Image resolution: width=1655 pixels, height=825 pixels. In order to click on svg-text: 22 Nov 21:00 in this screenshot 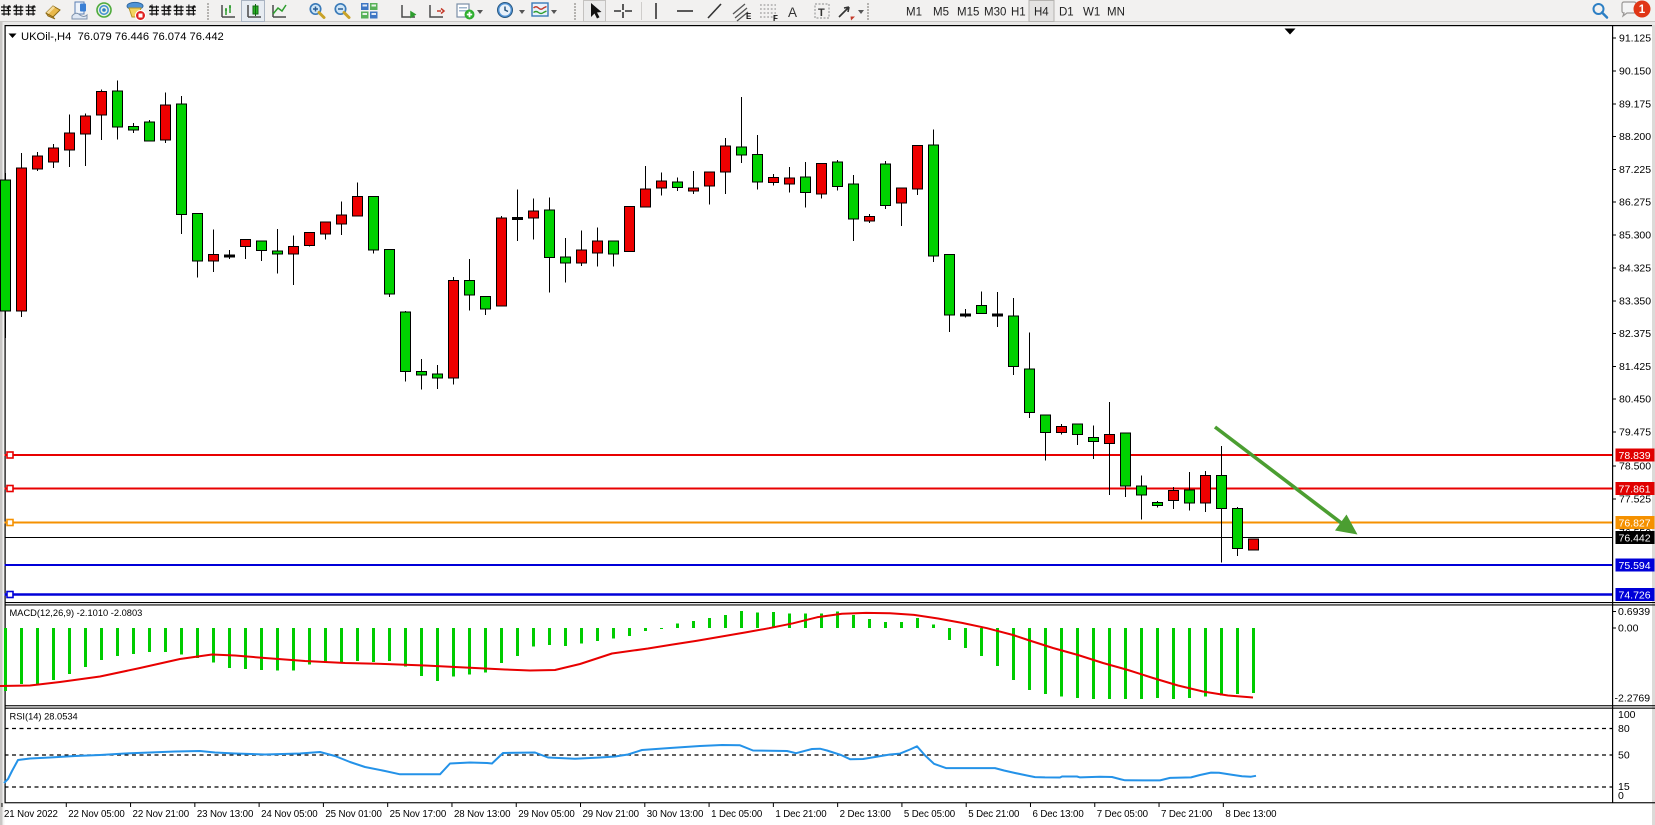, I will do `click(161, 814)`.